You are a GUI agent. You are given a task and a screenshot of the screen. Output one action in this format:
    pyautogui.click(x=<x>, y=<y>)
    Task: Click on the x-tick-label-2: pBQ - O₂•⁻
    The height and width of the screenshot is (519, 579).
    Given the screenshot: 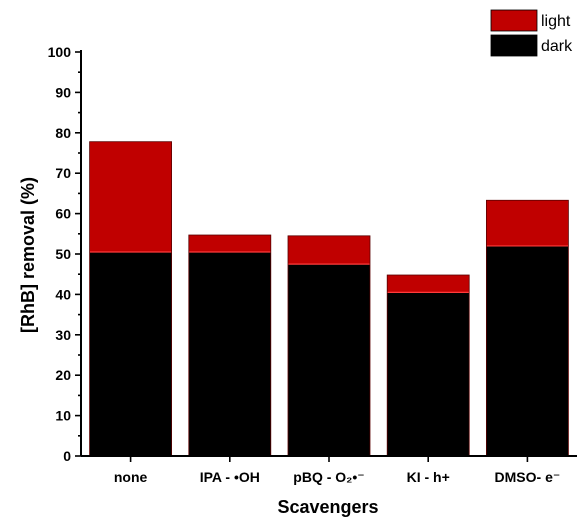 What is the action you would take?
    pyautogui.click(x=328, y=477)
    